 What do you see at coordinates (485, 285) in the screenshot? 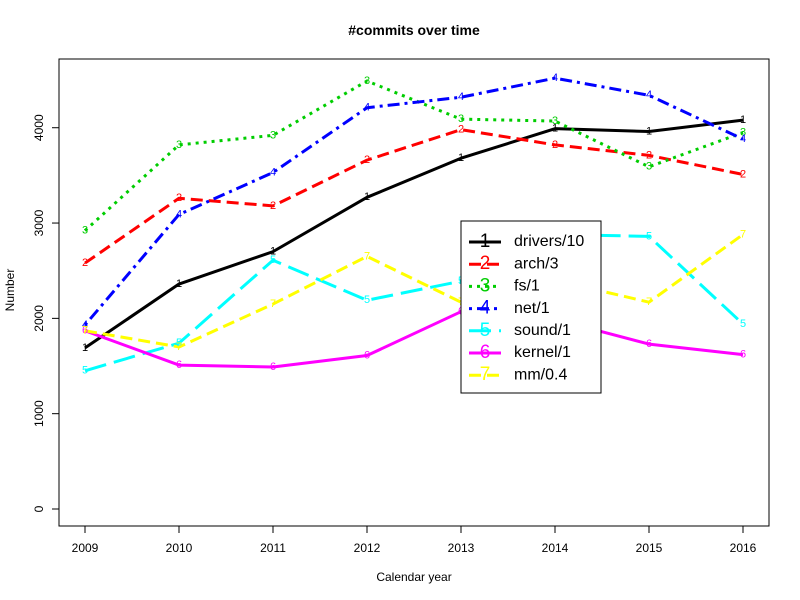
I see `legend-marker: 3` at bounding box center [485, 285].